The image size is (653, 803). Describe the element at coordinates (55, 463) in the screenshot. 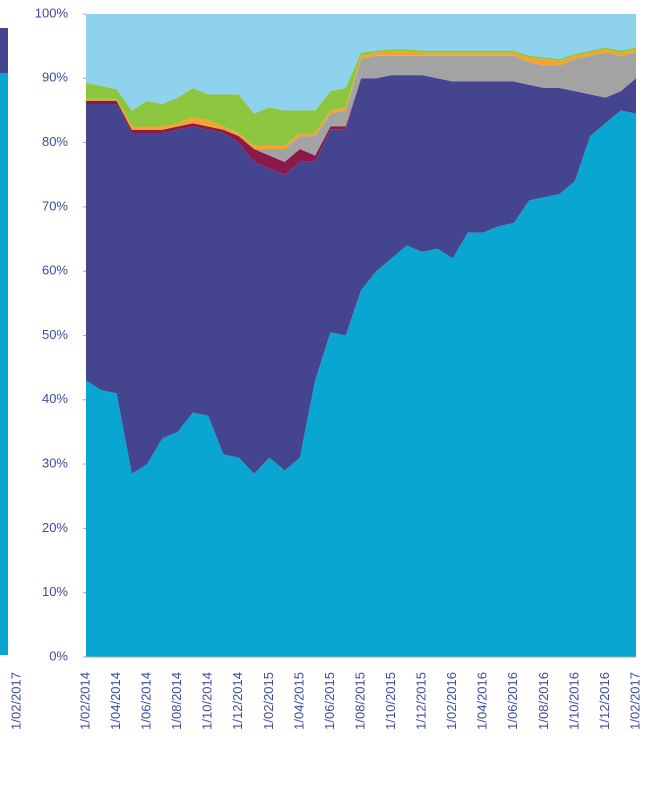

I see `y-tick-label: 30%` at that location.